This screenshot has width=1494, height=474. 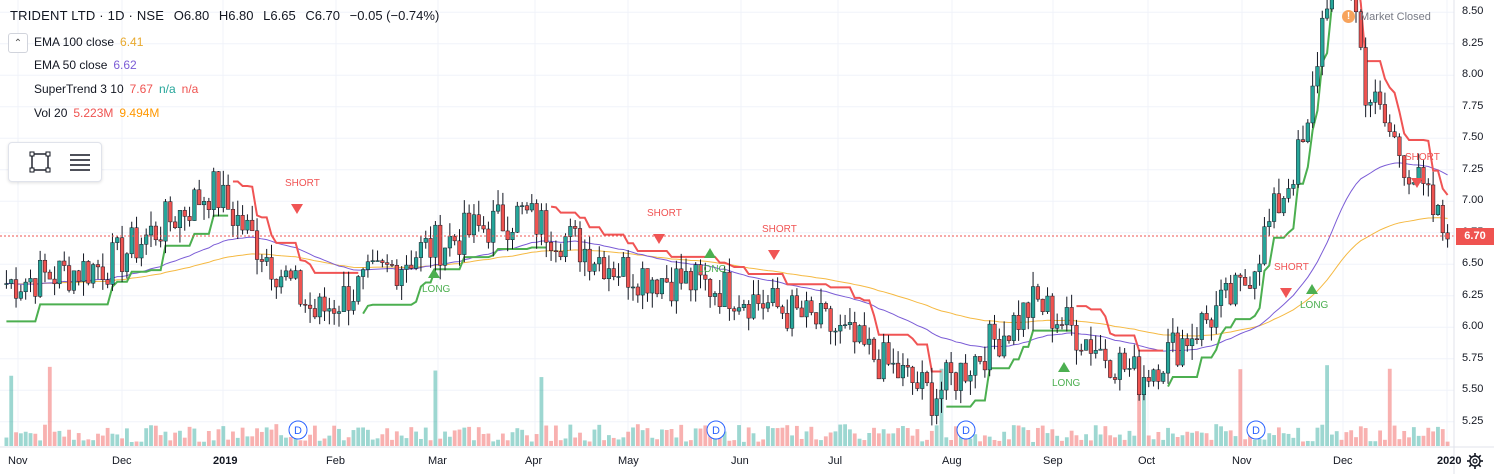 What do you see at coordinates (85, 65) in the screenshot?
I see `indicator-ema50: EMA 50 close 6.62` at bounding box center [85, 65].